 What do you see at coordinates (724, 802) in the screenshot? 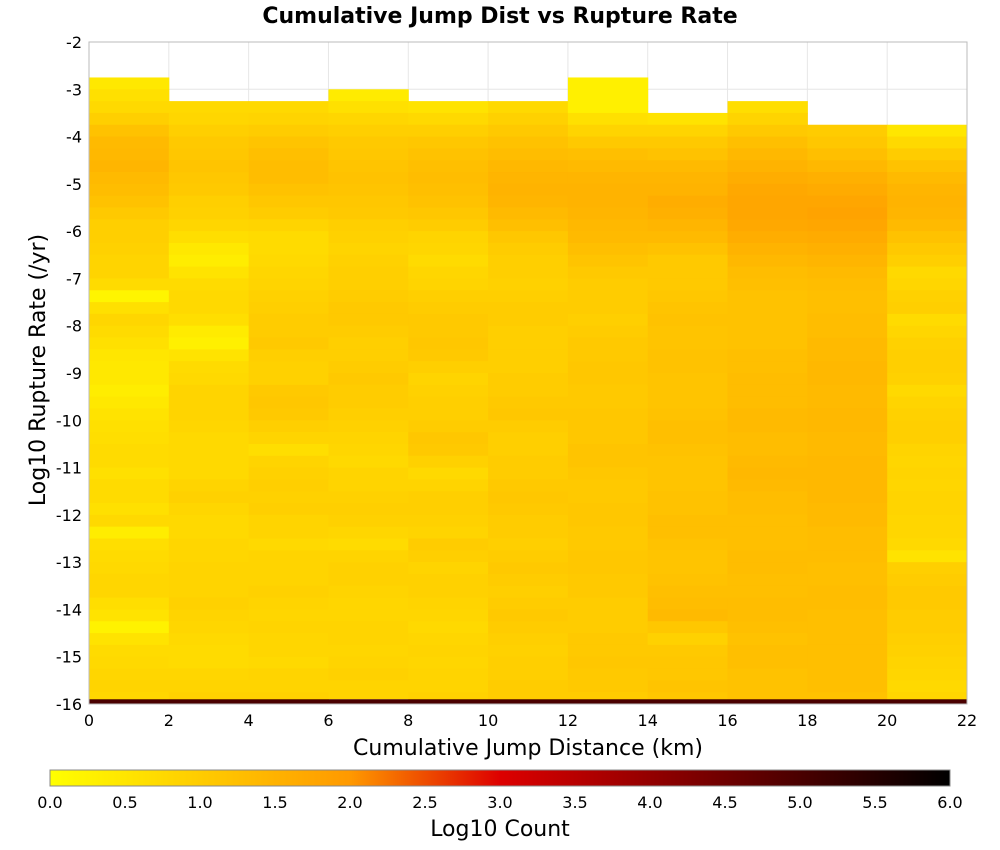
I see `colorbar-tick-label: 4.5` at bounding box center [724, 802].